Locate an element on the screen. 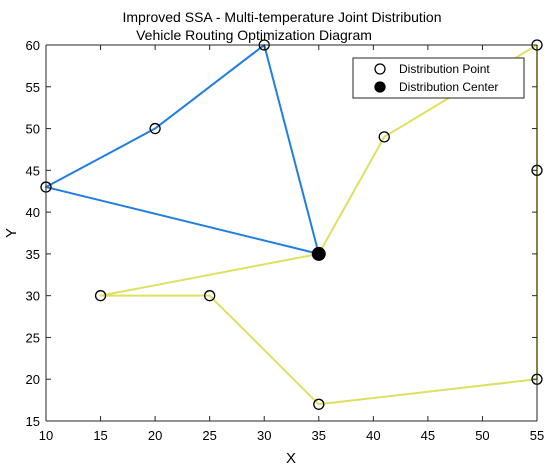  y-tick-label: 25 is located at coordinates (33, 337).